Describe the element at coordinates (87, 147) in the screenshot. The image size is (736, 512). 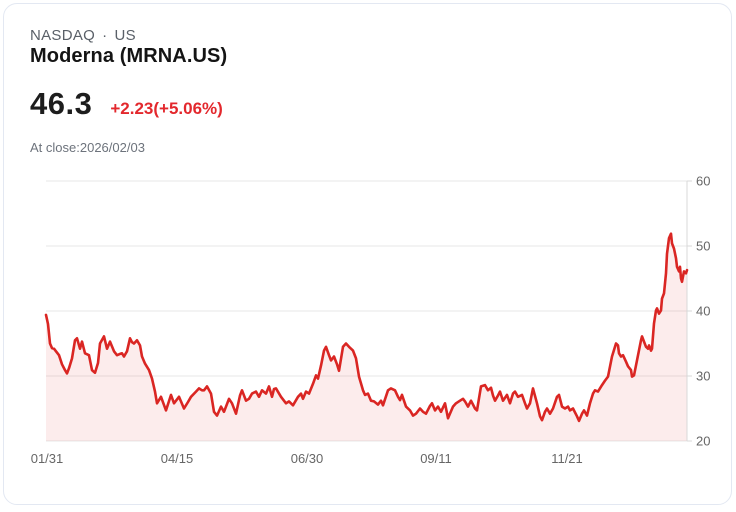
I see `close-time-label: At close:2026/02/03` at that location.